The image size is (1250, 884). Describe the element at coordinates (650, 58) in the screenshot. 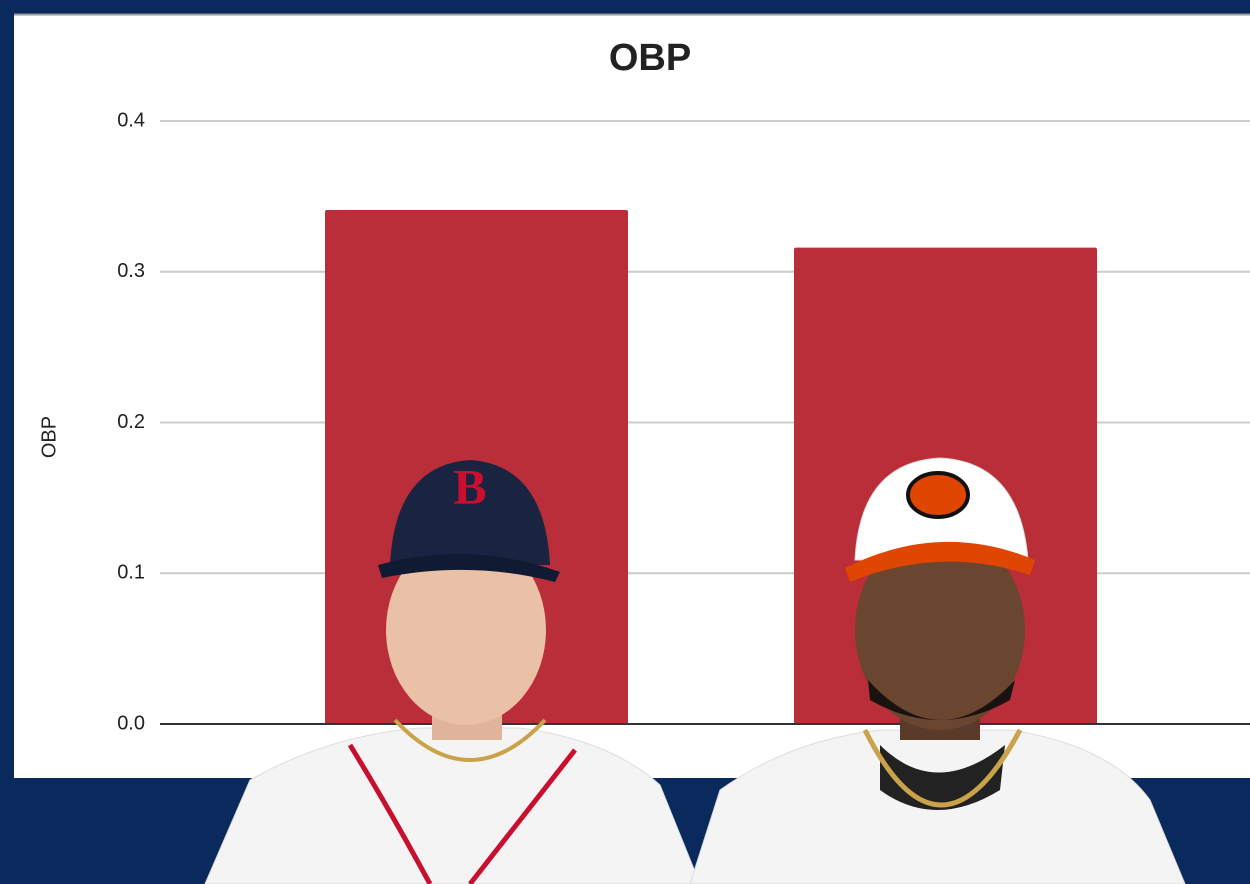

I see `chart-title: OBP` at that location.